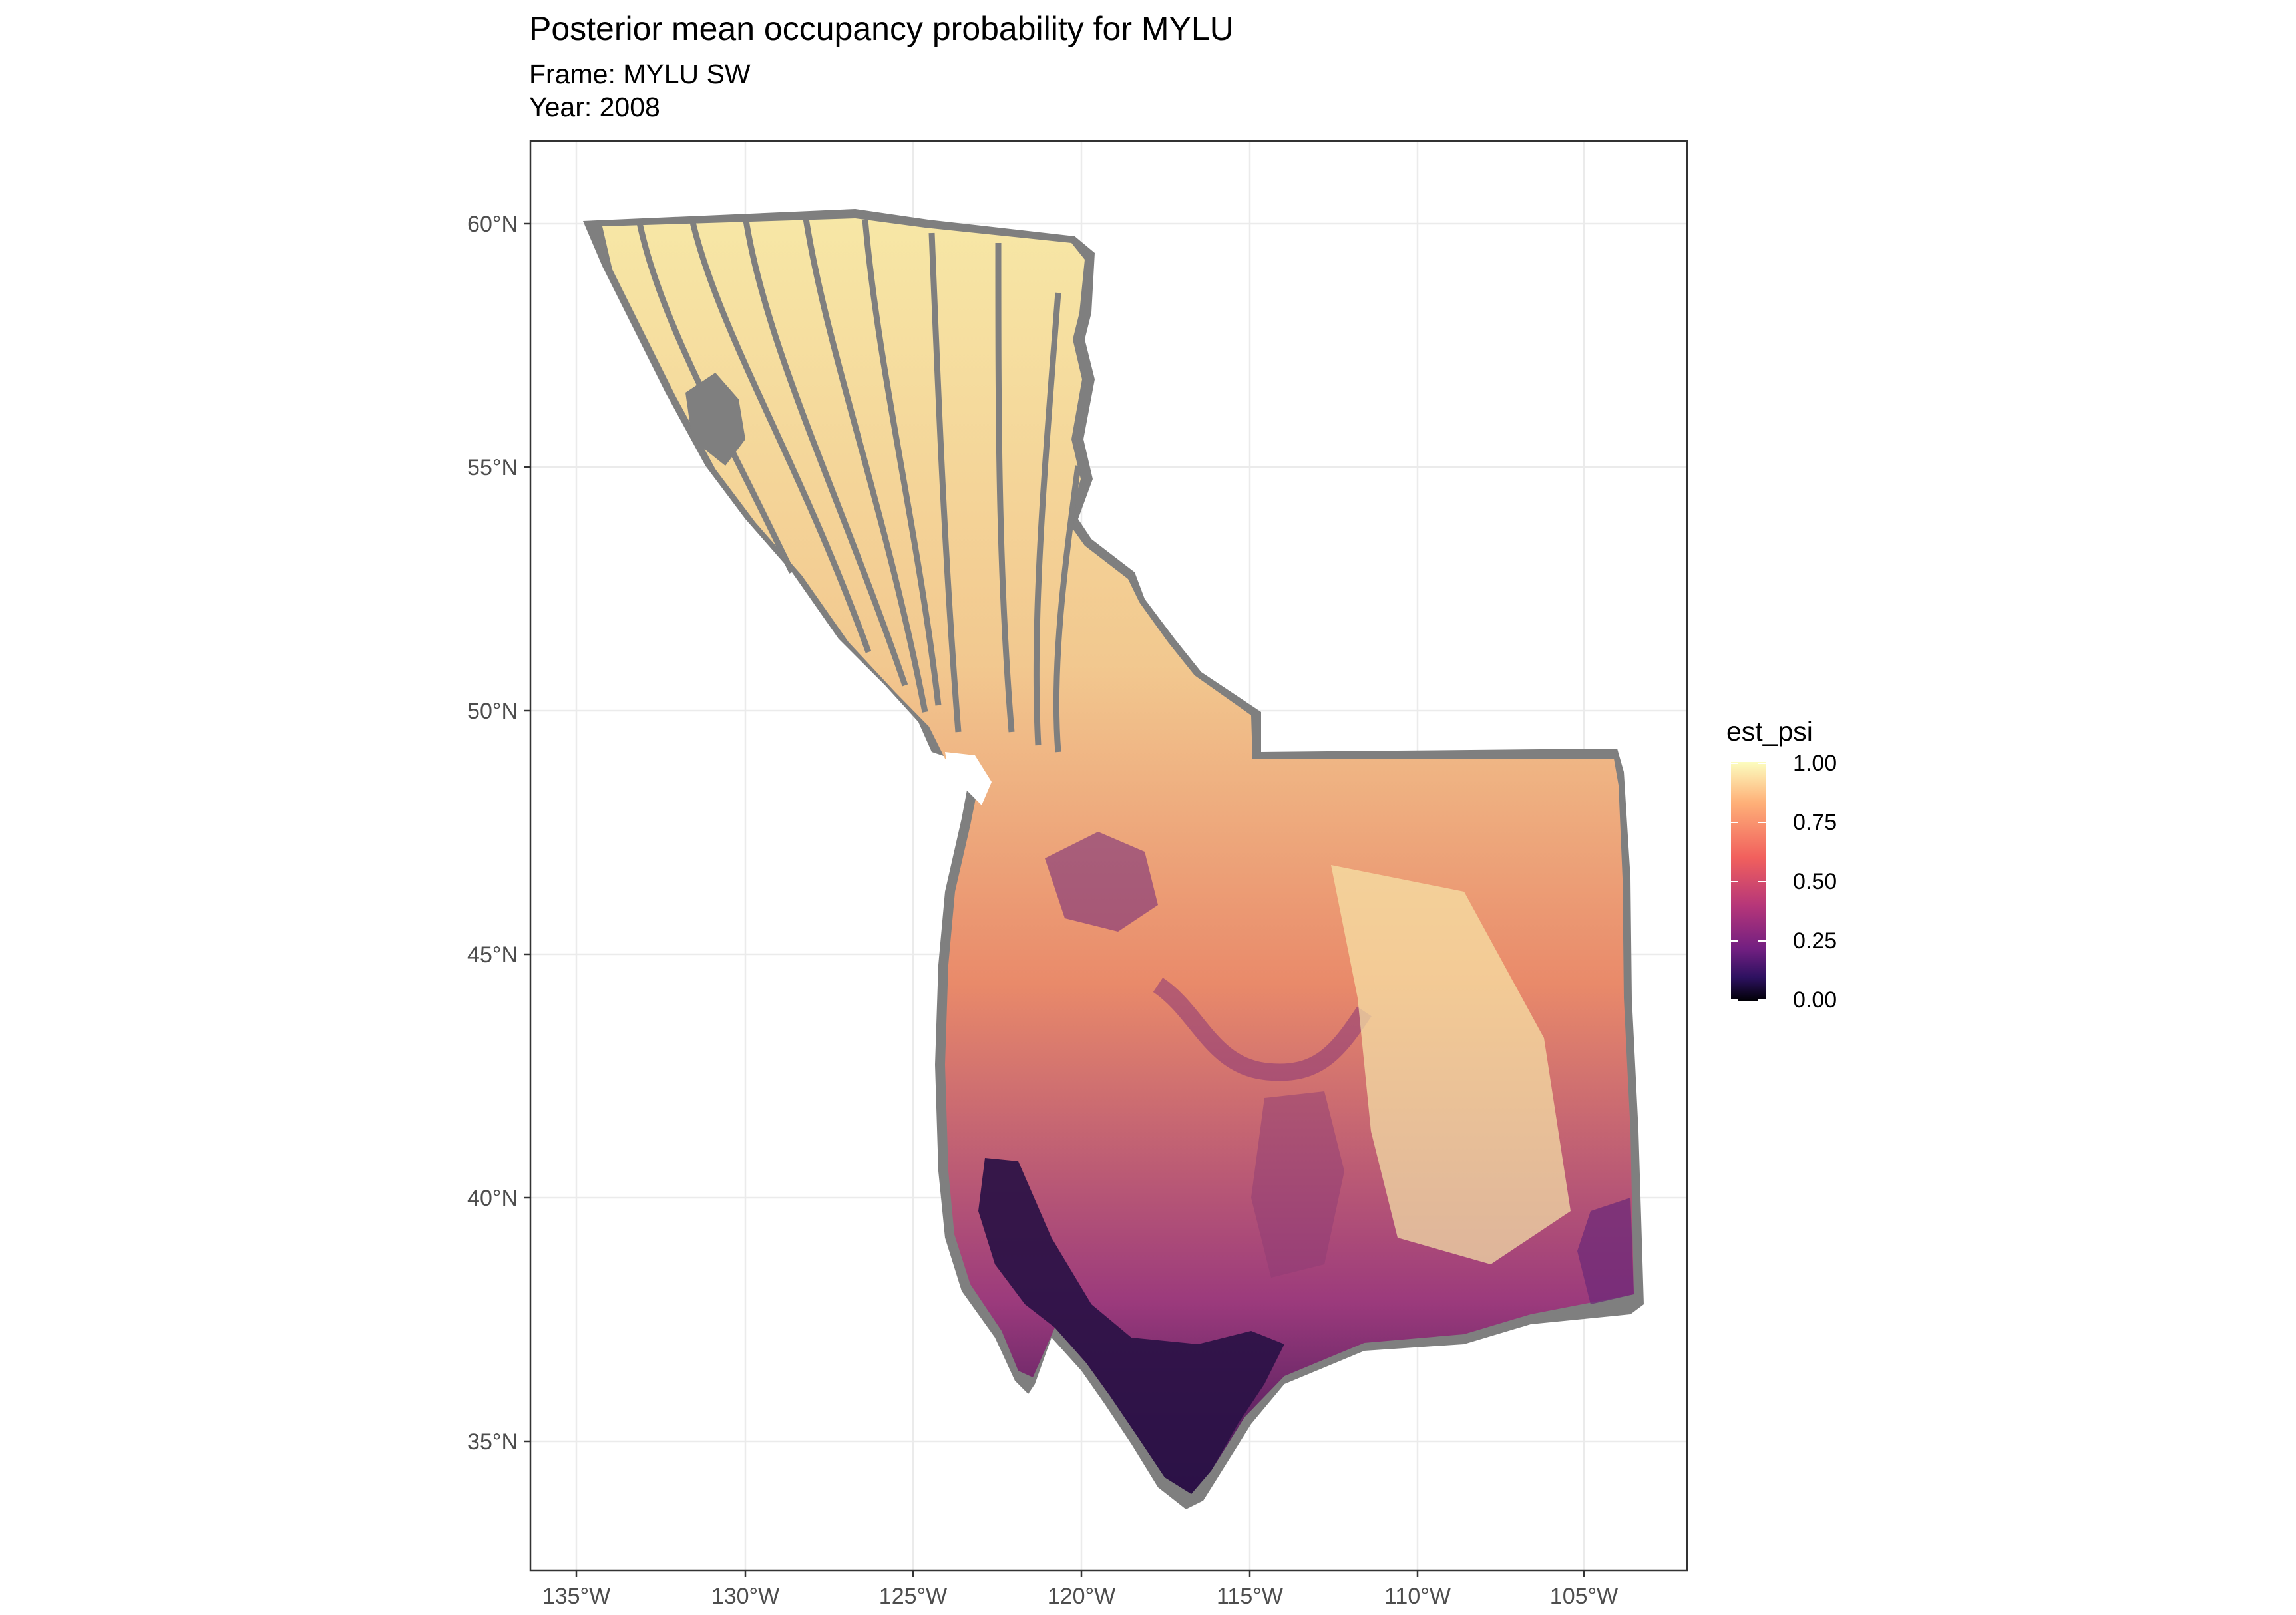 The image size is (2296, 1615). I want to click on low-psi-zone-central, so click(1297, 1184).